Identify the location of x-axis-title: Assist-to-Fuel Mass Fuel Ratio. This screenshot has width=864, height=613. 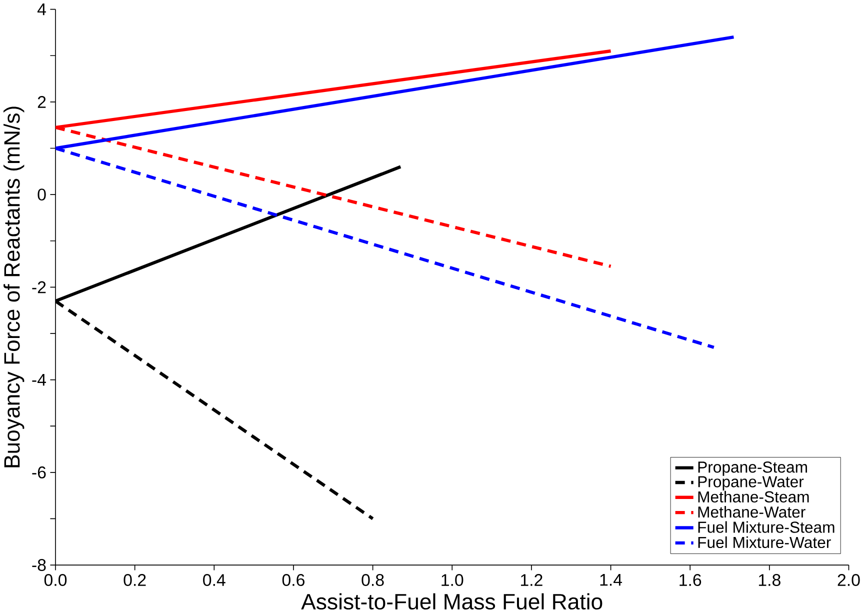
(451, 601).